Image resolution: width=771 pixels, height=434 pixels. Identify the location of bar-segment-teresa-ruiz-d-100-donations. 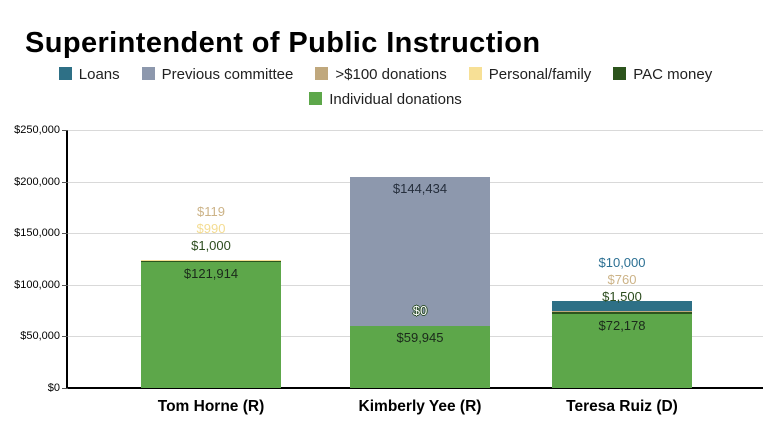
(622, 311).